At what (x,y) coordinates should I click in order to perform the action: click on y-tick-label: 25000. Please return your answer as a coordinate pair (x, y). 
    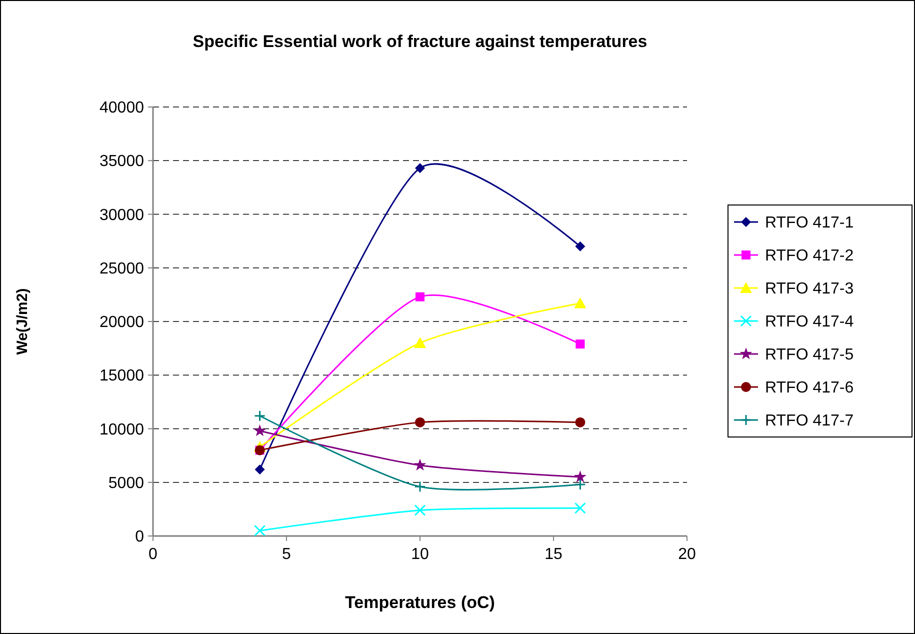
    Looking at the image, I should click on (122, 269).